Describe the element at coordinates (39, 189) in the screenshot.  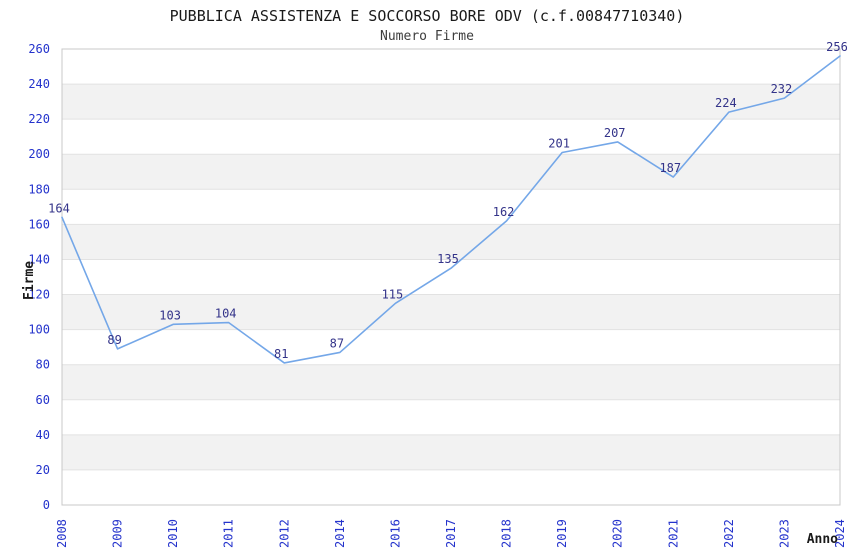
I see `y-tick-label: 180` at that location.